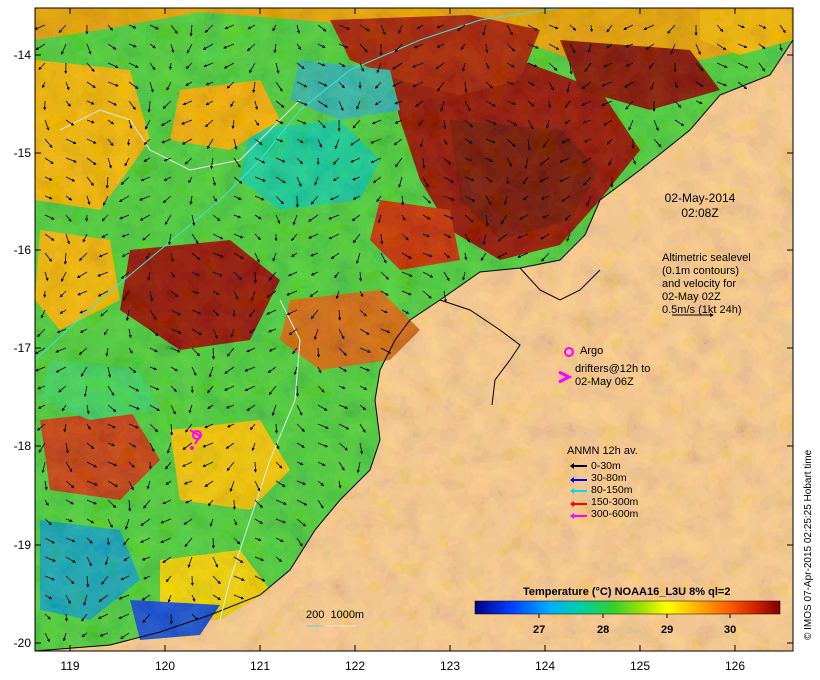 This screenshot has width=820, height=680. I want to click on colorbar-tick-27: 27, so click(539, 630).